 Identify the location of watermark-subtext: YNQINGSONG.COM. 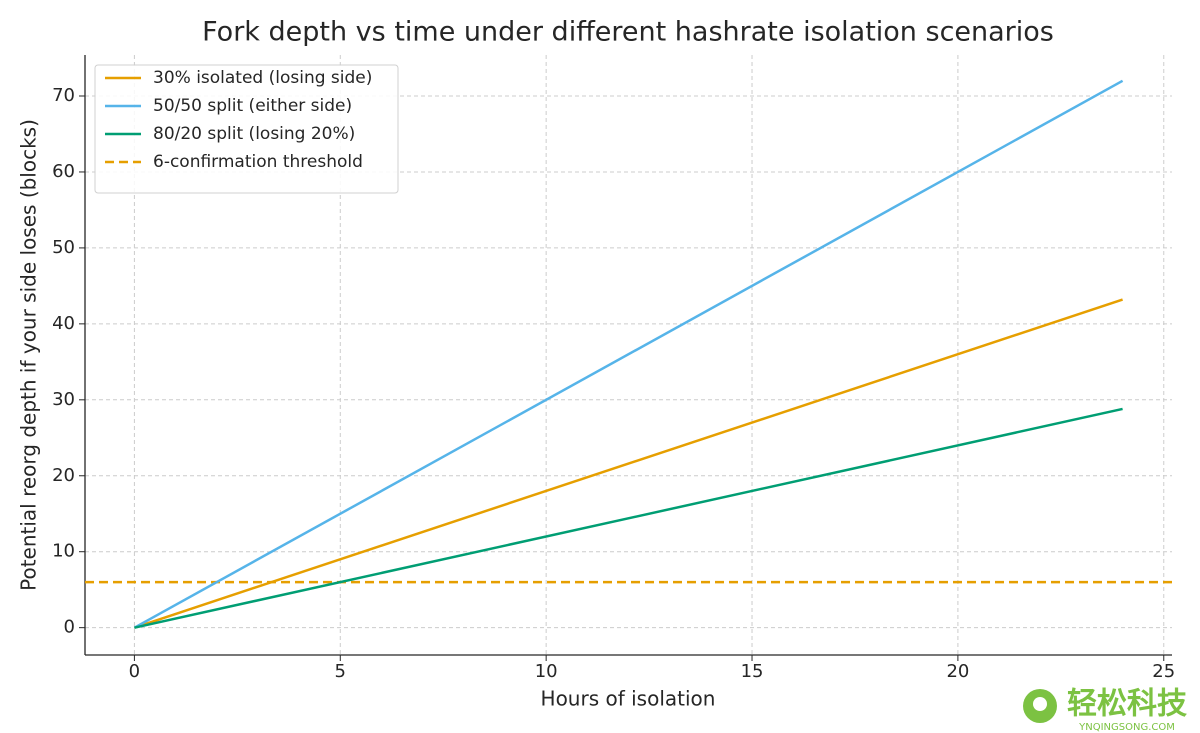
(1126, 727).